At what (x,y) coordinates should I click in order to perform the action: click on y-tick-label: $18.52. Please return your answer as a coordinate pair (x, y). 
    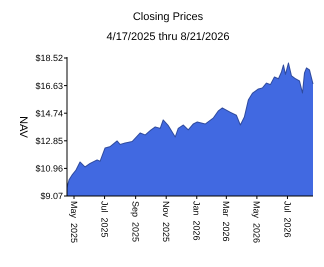
    Looking at the image, I should click on (49, 58).